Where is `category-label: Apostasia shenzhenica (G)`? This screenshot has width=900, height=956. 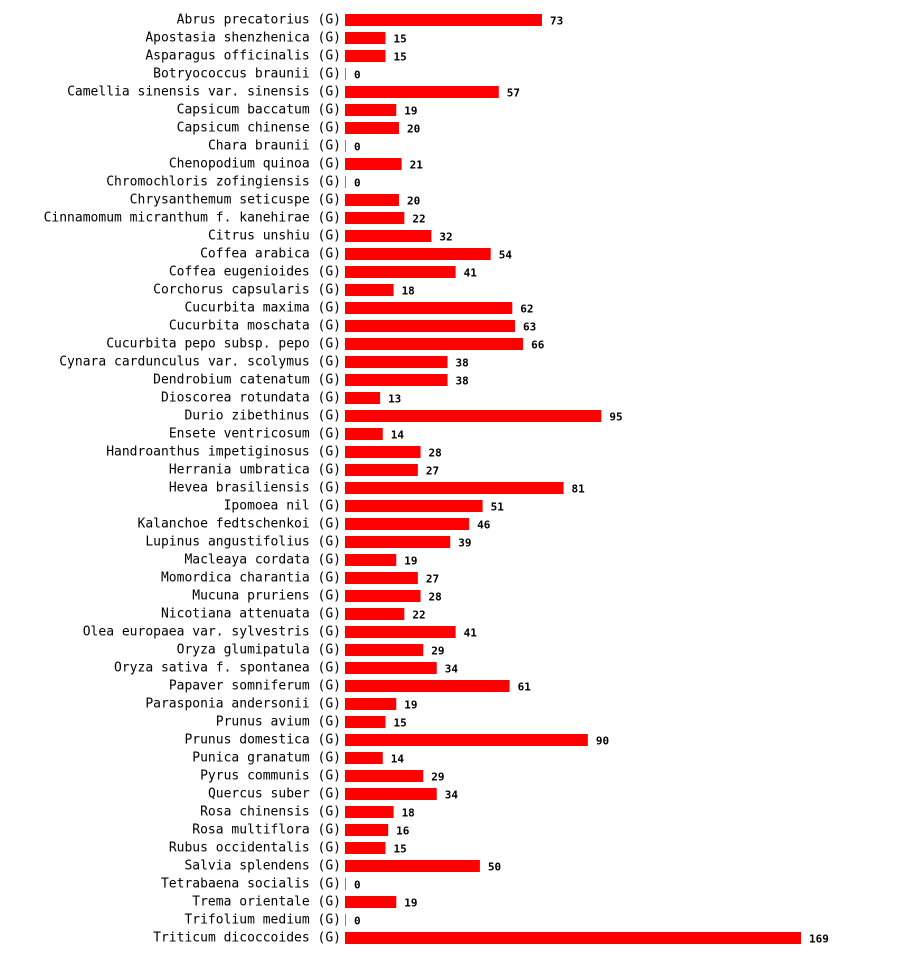
category-label: Apostasia shenzhenica (G) is located at coordinates (243, 38).